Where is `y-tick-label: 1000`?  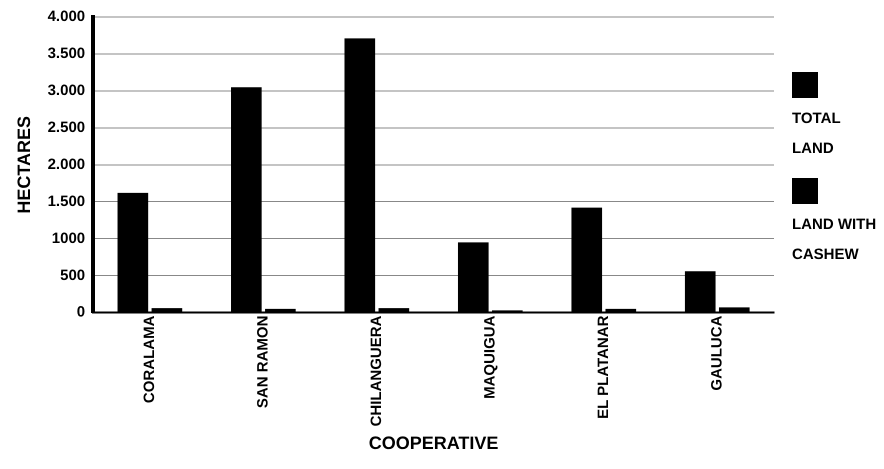
y-tick-label: 1000 is located at coordinates (69, 238).